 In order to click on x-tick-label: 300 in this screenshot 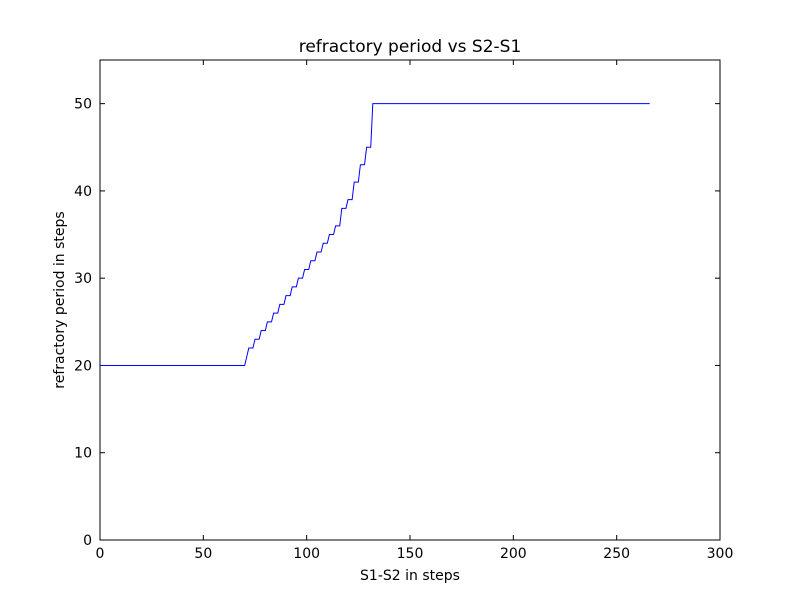, I will do `click(720, 554)`.